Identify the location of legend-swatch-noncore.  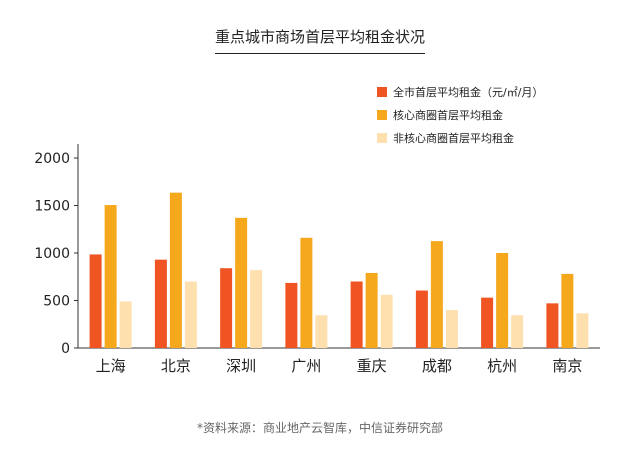
(382, 137).